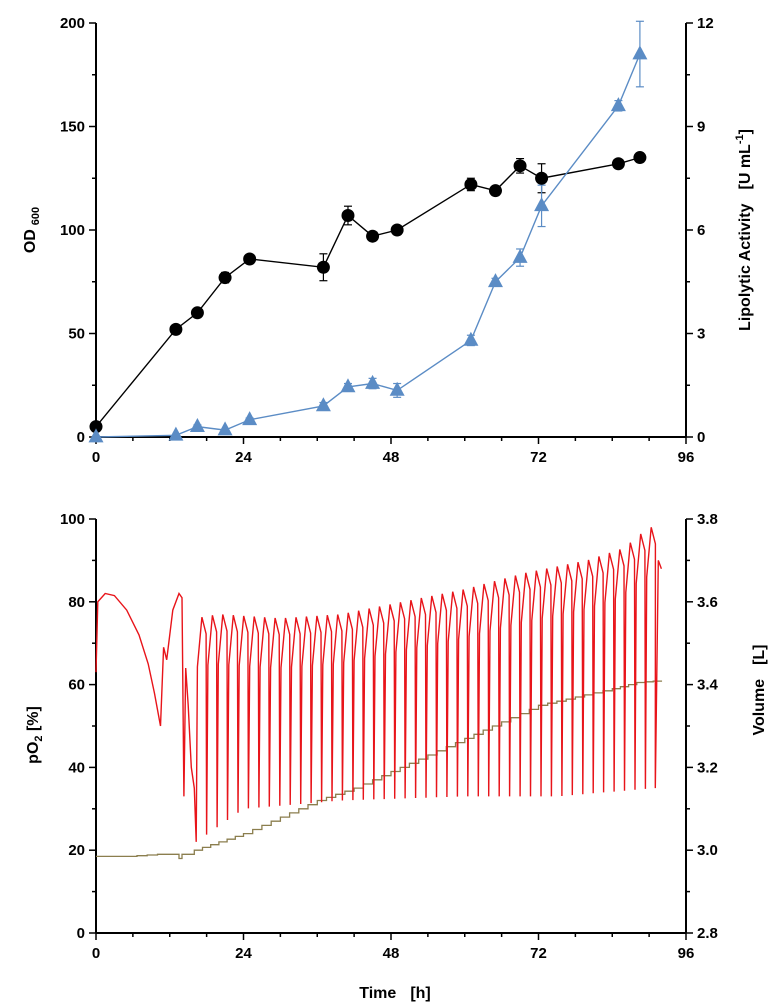  I want to click on chart1-y-tick-label: 150, so click(72, 127).